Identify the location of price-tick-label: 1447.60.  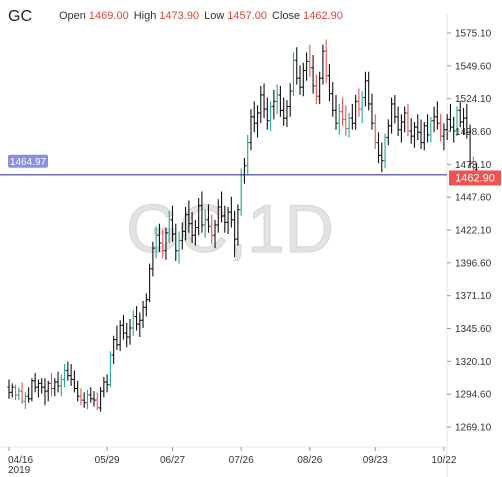
(473, 198).